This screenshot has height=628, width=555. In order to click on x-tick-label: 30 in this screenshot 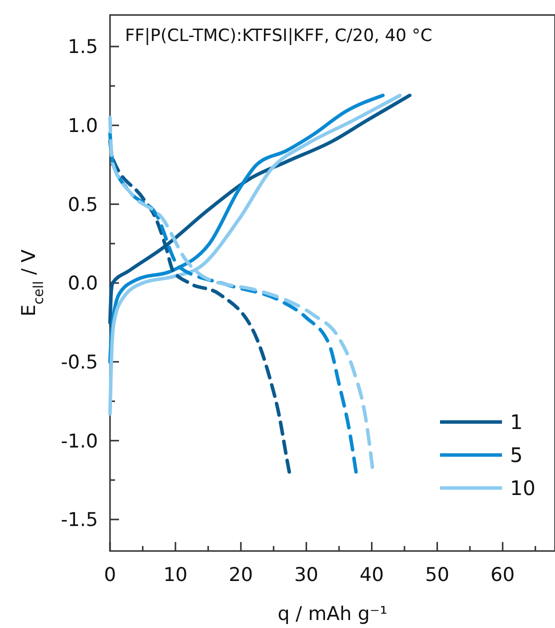, I will do `click(306, 575)`.